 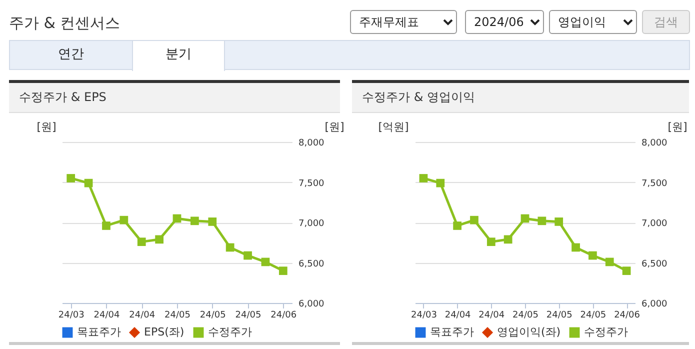 I want to click on text: 주가 & 컨센서스, so click(x=64, y=23).